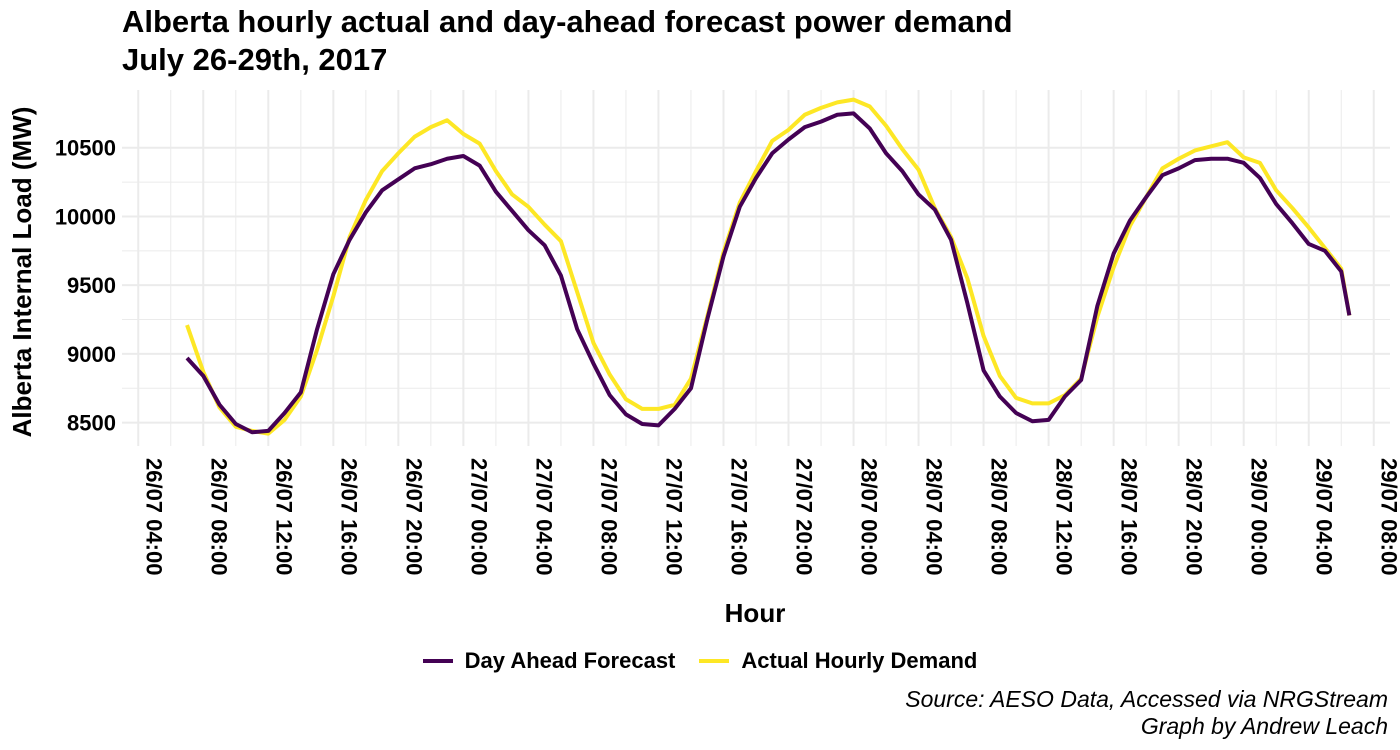  Describe the element at coordinates (153, 516) in the screenshot. I see `x-tick-label: 26/07 04:00` at that location.